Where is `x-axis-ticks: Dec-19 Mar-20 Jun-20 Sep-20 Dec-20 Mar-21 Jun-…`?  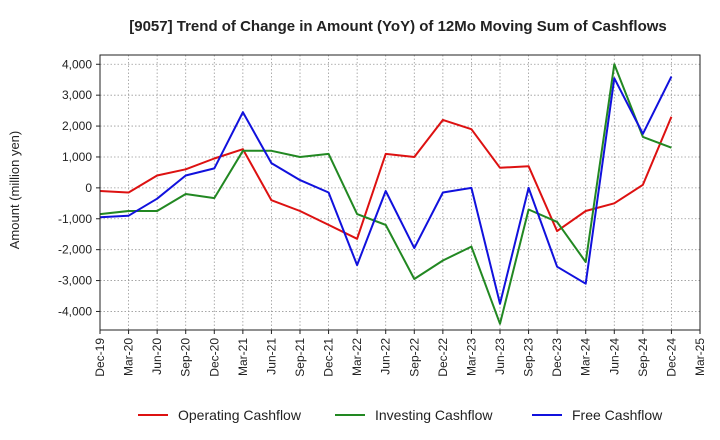
x-axis-ticks: Dec-19 Mar-20 Jun-20 Sep-20 Dec-20 Mar-21 Jun-… is located at coordinates (400, 353).